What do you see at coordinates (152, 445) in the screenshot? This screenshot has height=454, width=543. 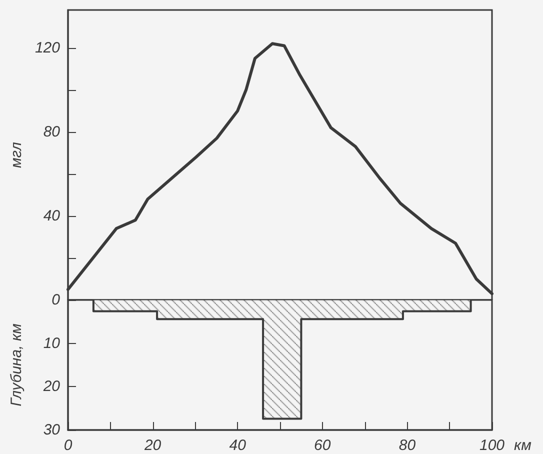 I see `x-tick-label: 20` at bounding box center [152, 445].